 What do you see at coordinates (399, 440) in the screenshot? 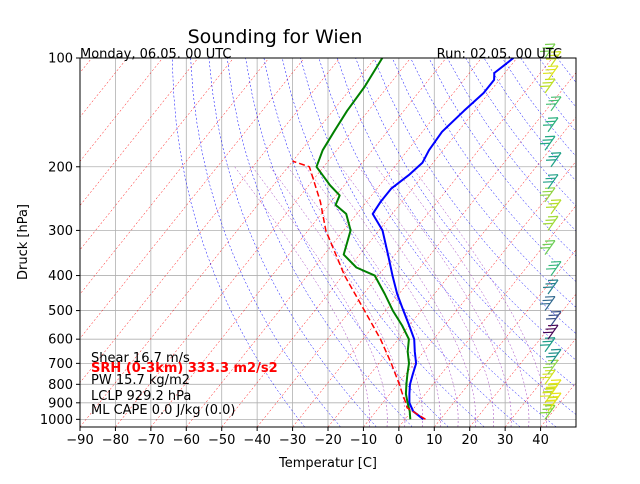
I see `x-tick-label: 0` at bounding box center [399, 440].